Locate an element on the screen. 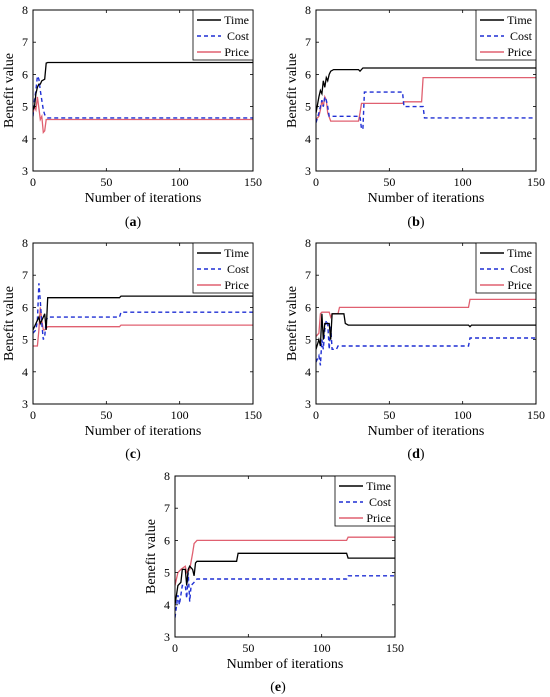 The image size is (550, 697). panel-caption: (a) is located at coordinates (133, 222).